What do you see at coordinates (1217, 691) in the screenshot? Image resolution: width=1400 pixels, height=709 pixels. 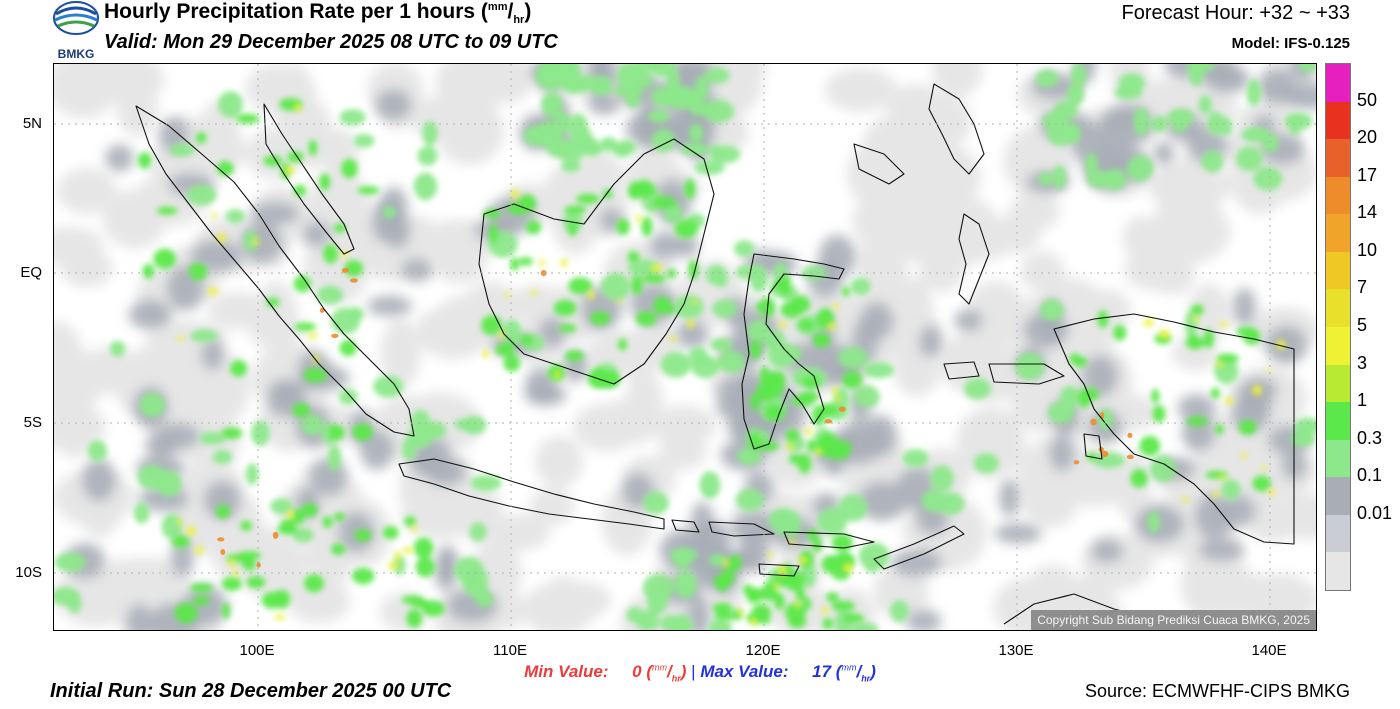 I see `data-source: Source: ECMWFHF-CIPS BMKG` at bounding box center [1217, 691].